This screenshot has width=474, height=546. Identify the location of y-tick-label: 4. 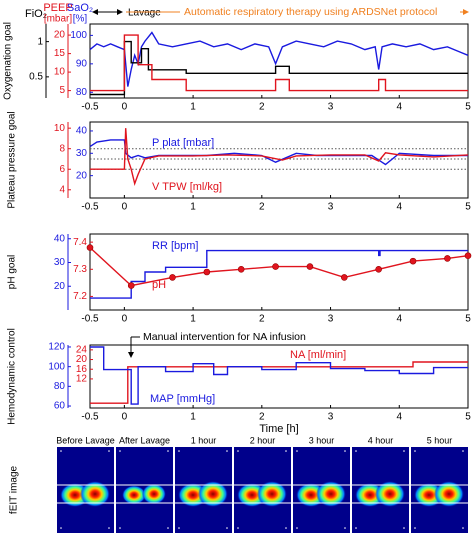
(62, 189).